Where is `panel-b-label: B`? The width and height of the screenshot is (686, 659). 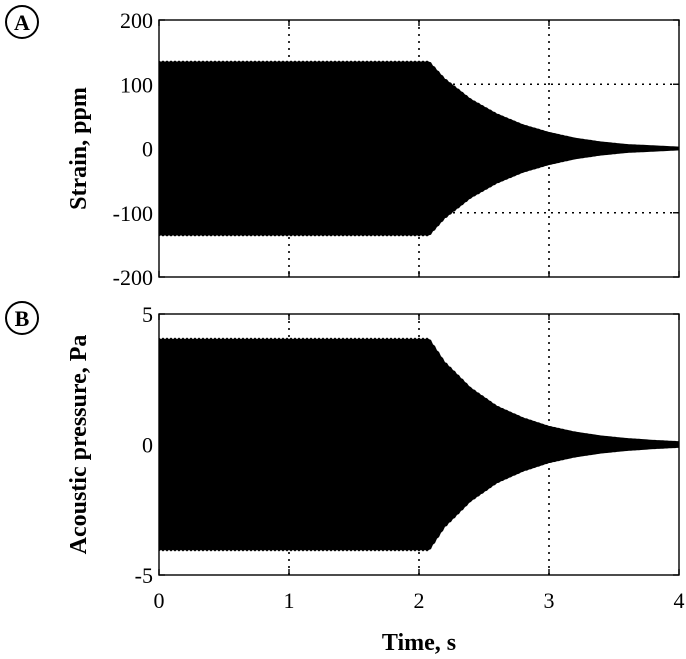 panel-b-label: B is located at coordinates (22, 318).